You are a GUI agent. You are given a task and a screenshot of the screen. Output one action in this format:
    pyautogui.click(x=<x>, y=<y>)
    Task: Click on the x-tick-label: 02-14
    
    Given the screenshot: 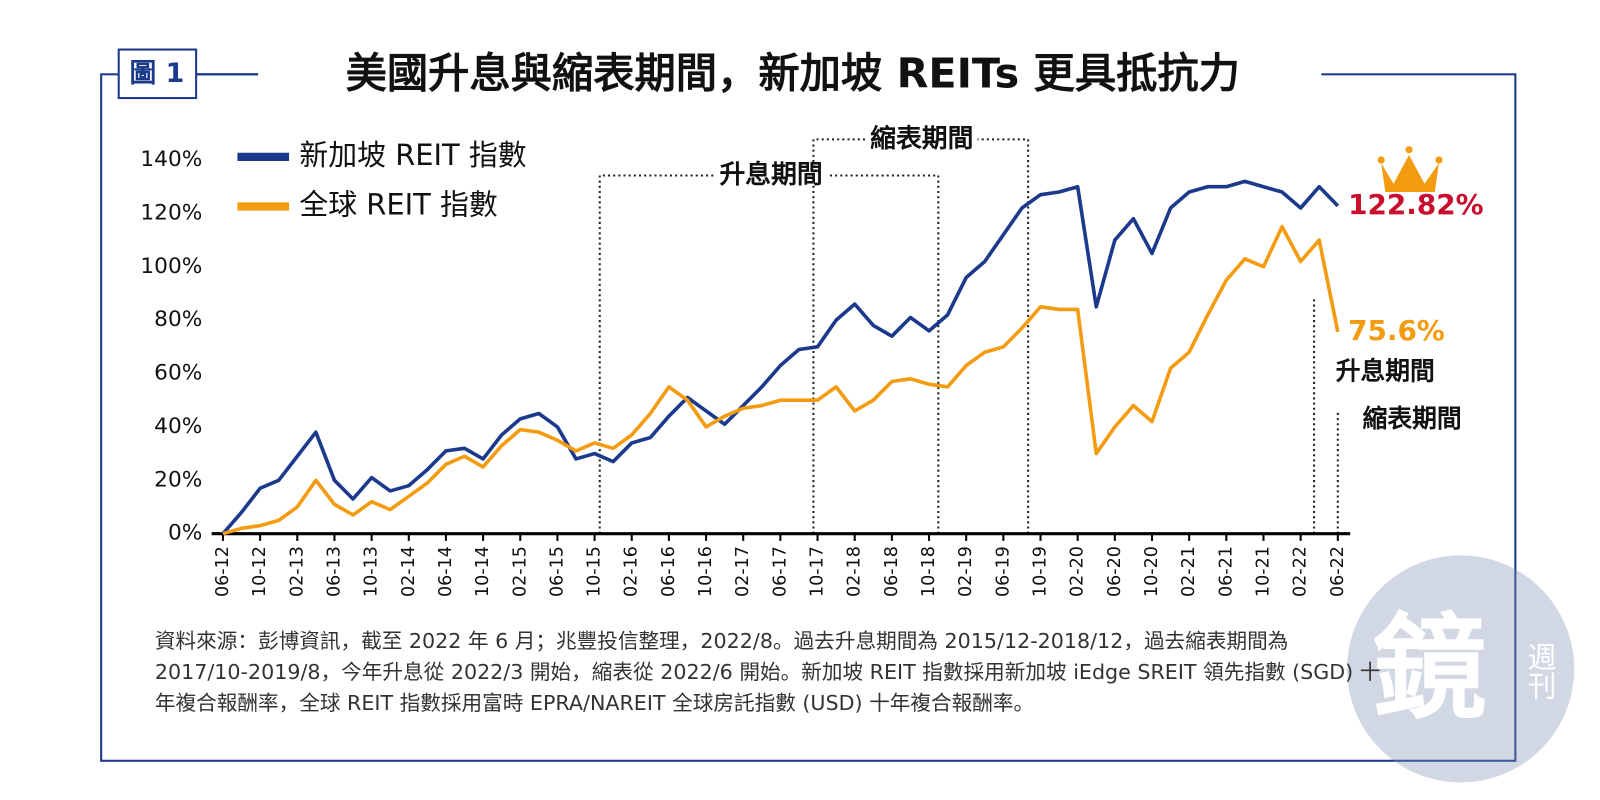 What is the action you would take?
    pyautogui.click(x=409, y=571)
    